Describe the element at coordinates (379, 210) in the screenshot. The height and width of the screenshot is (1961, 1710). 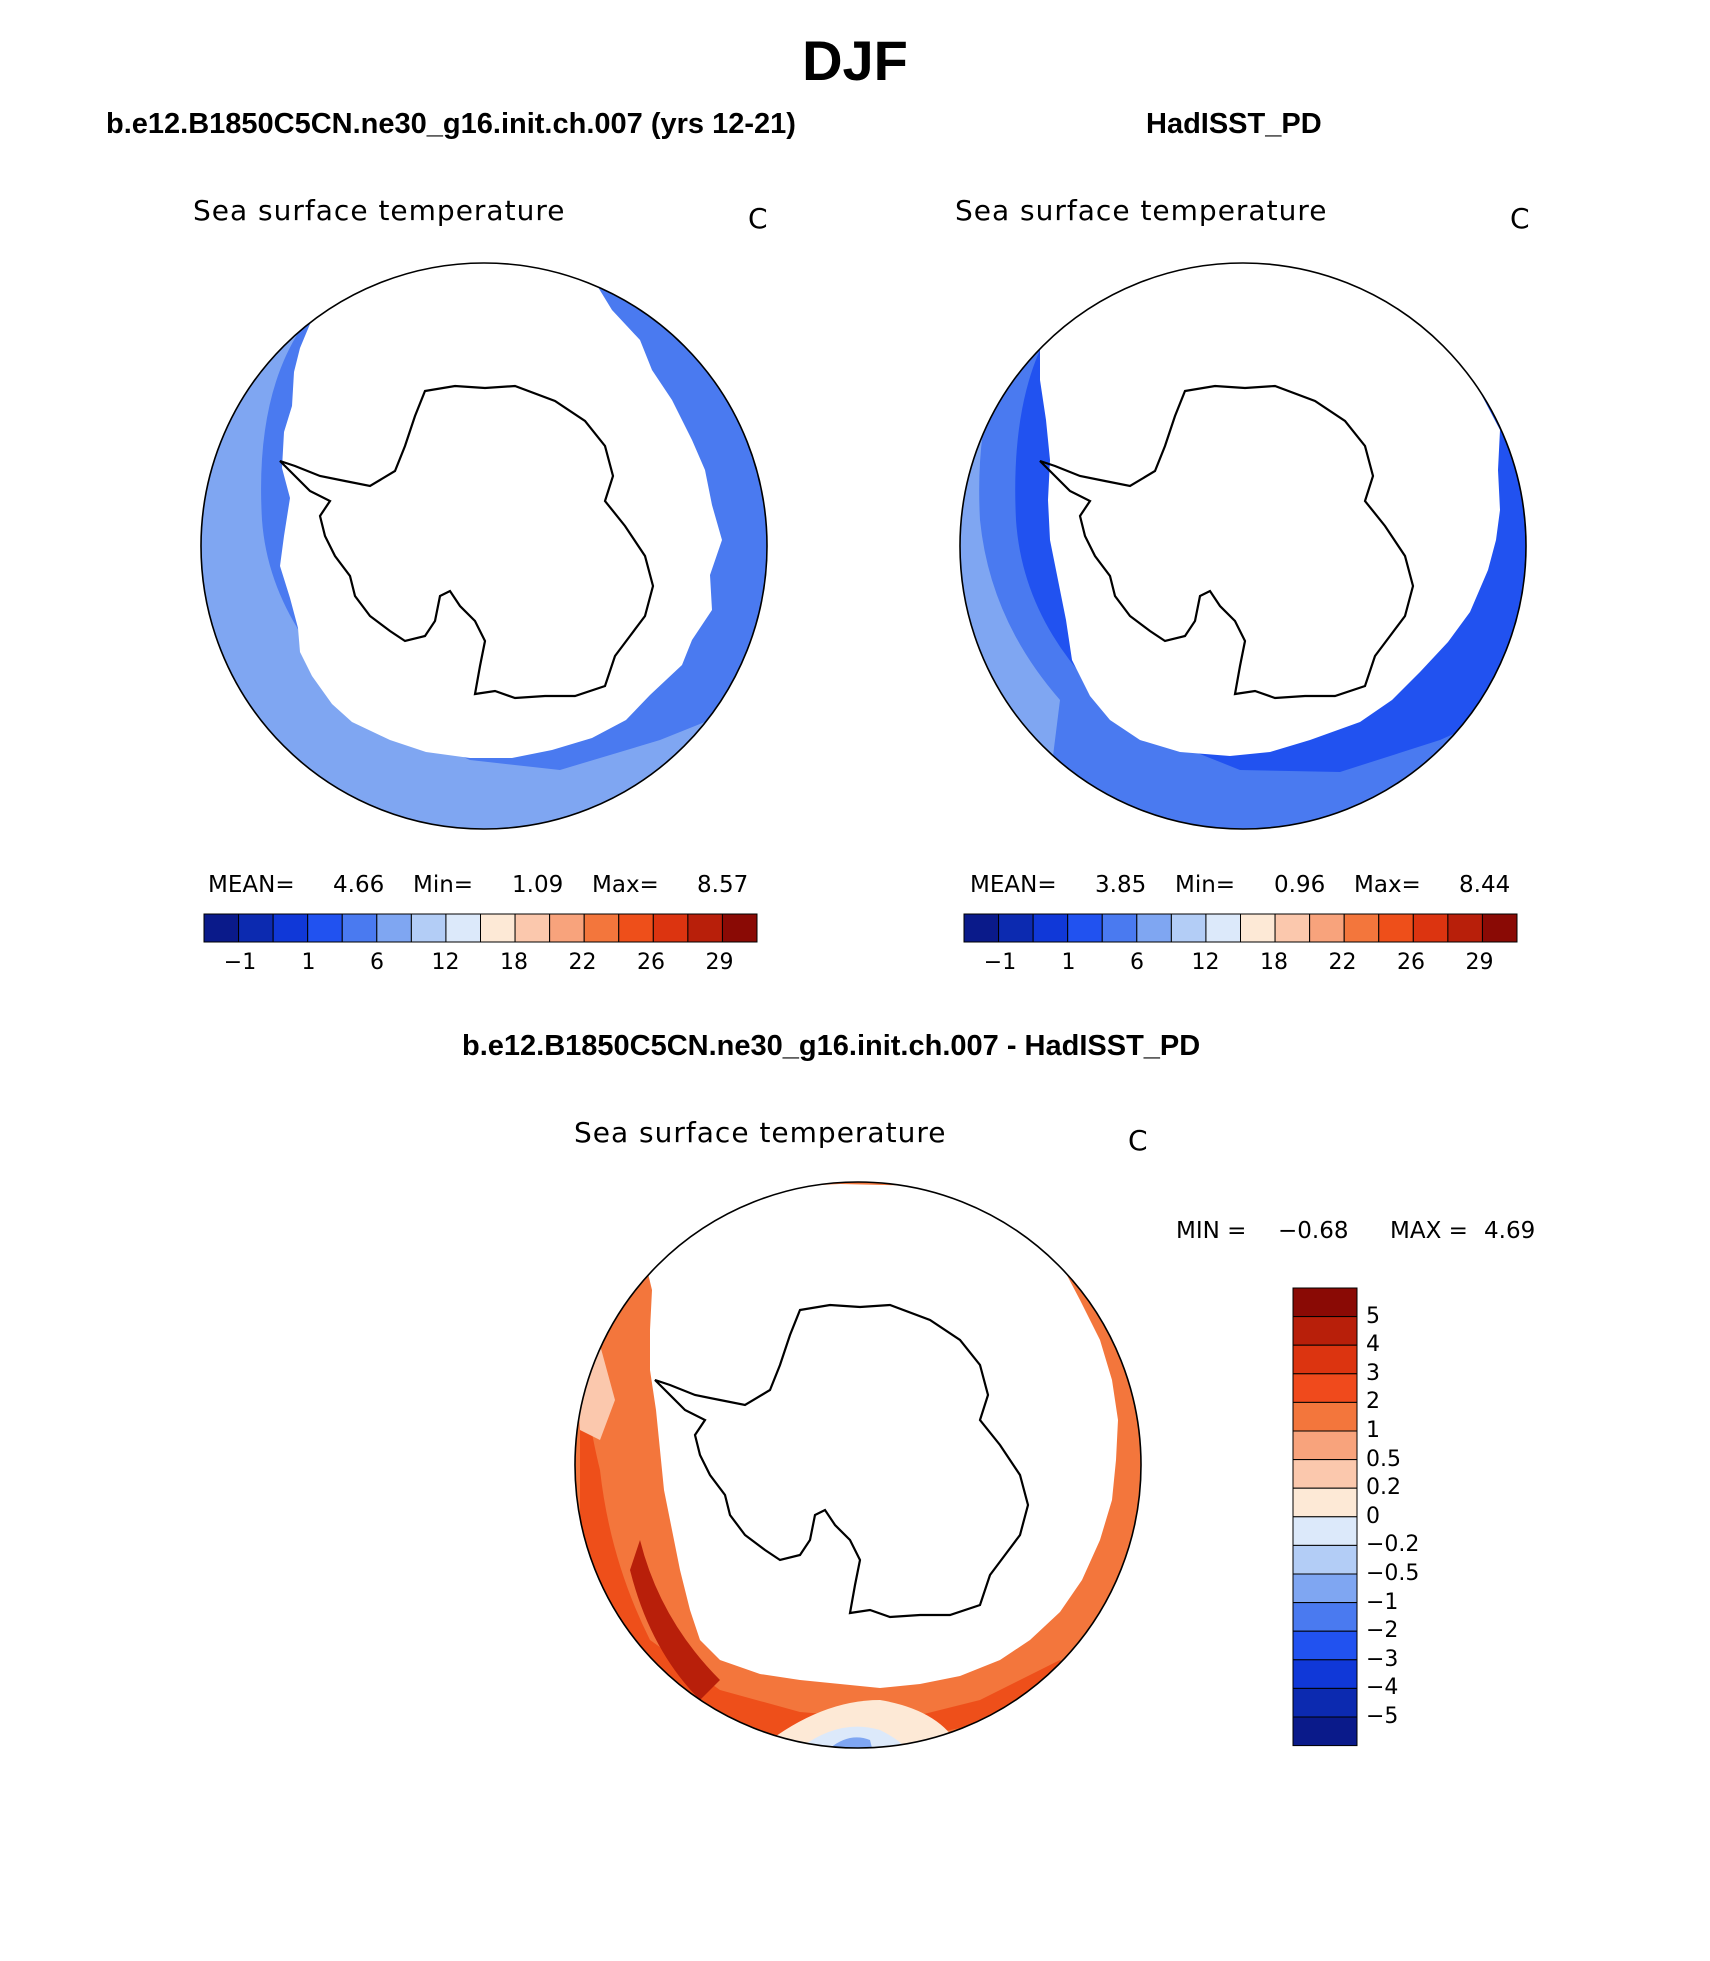
I see `panel-1-variable-title: Sea surface temperature` at that location.